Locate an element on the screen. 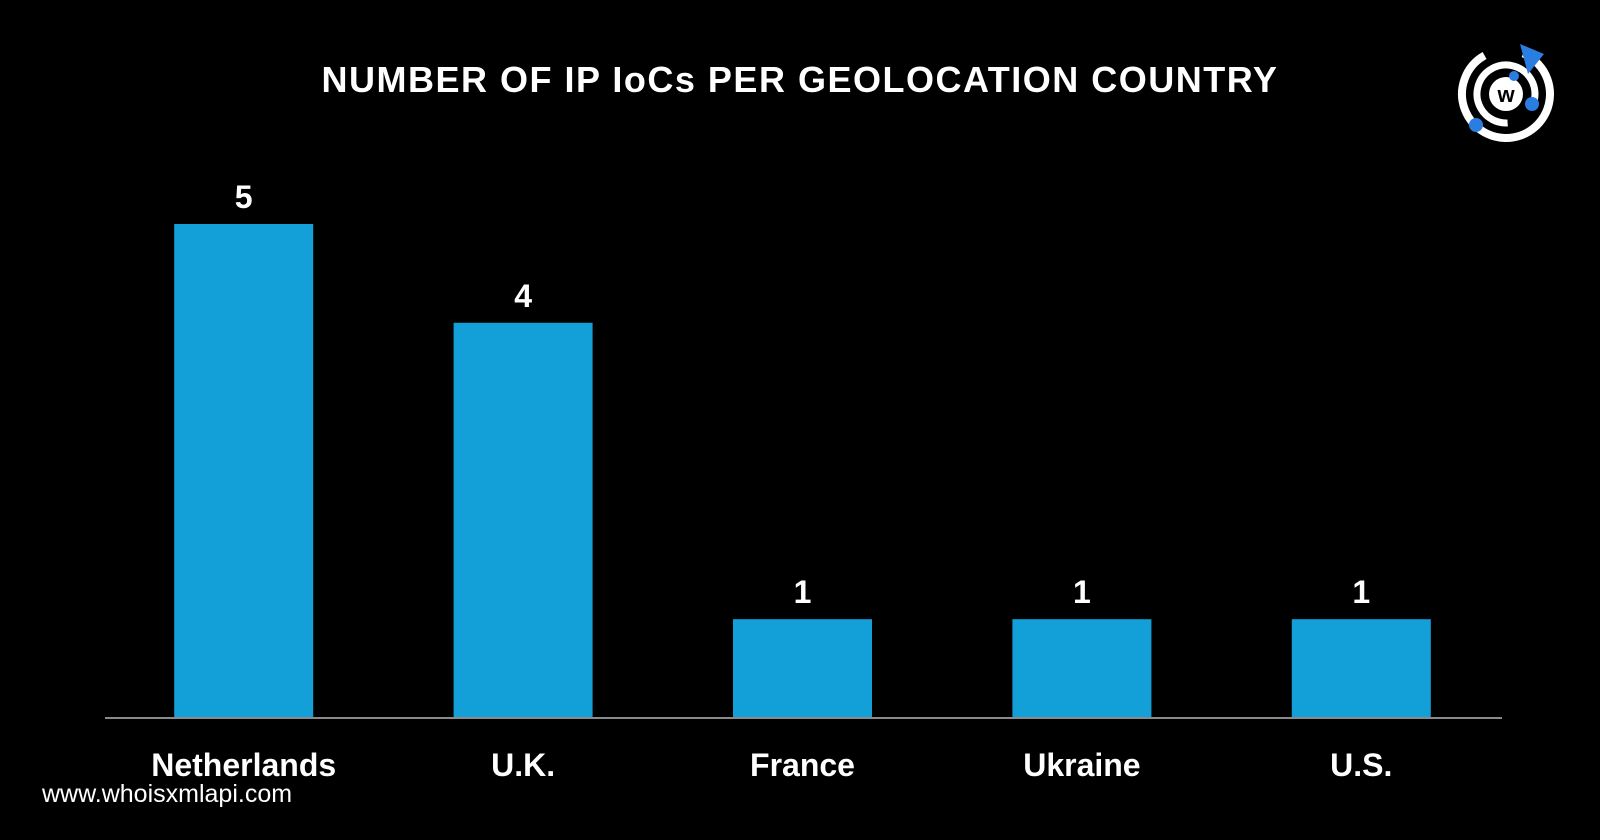 The height and width of the screenshot is (840, 1600). bar-u-k is located at coordinates (523, 520).